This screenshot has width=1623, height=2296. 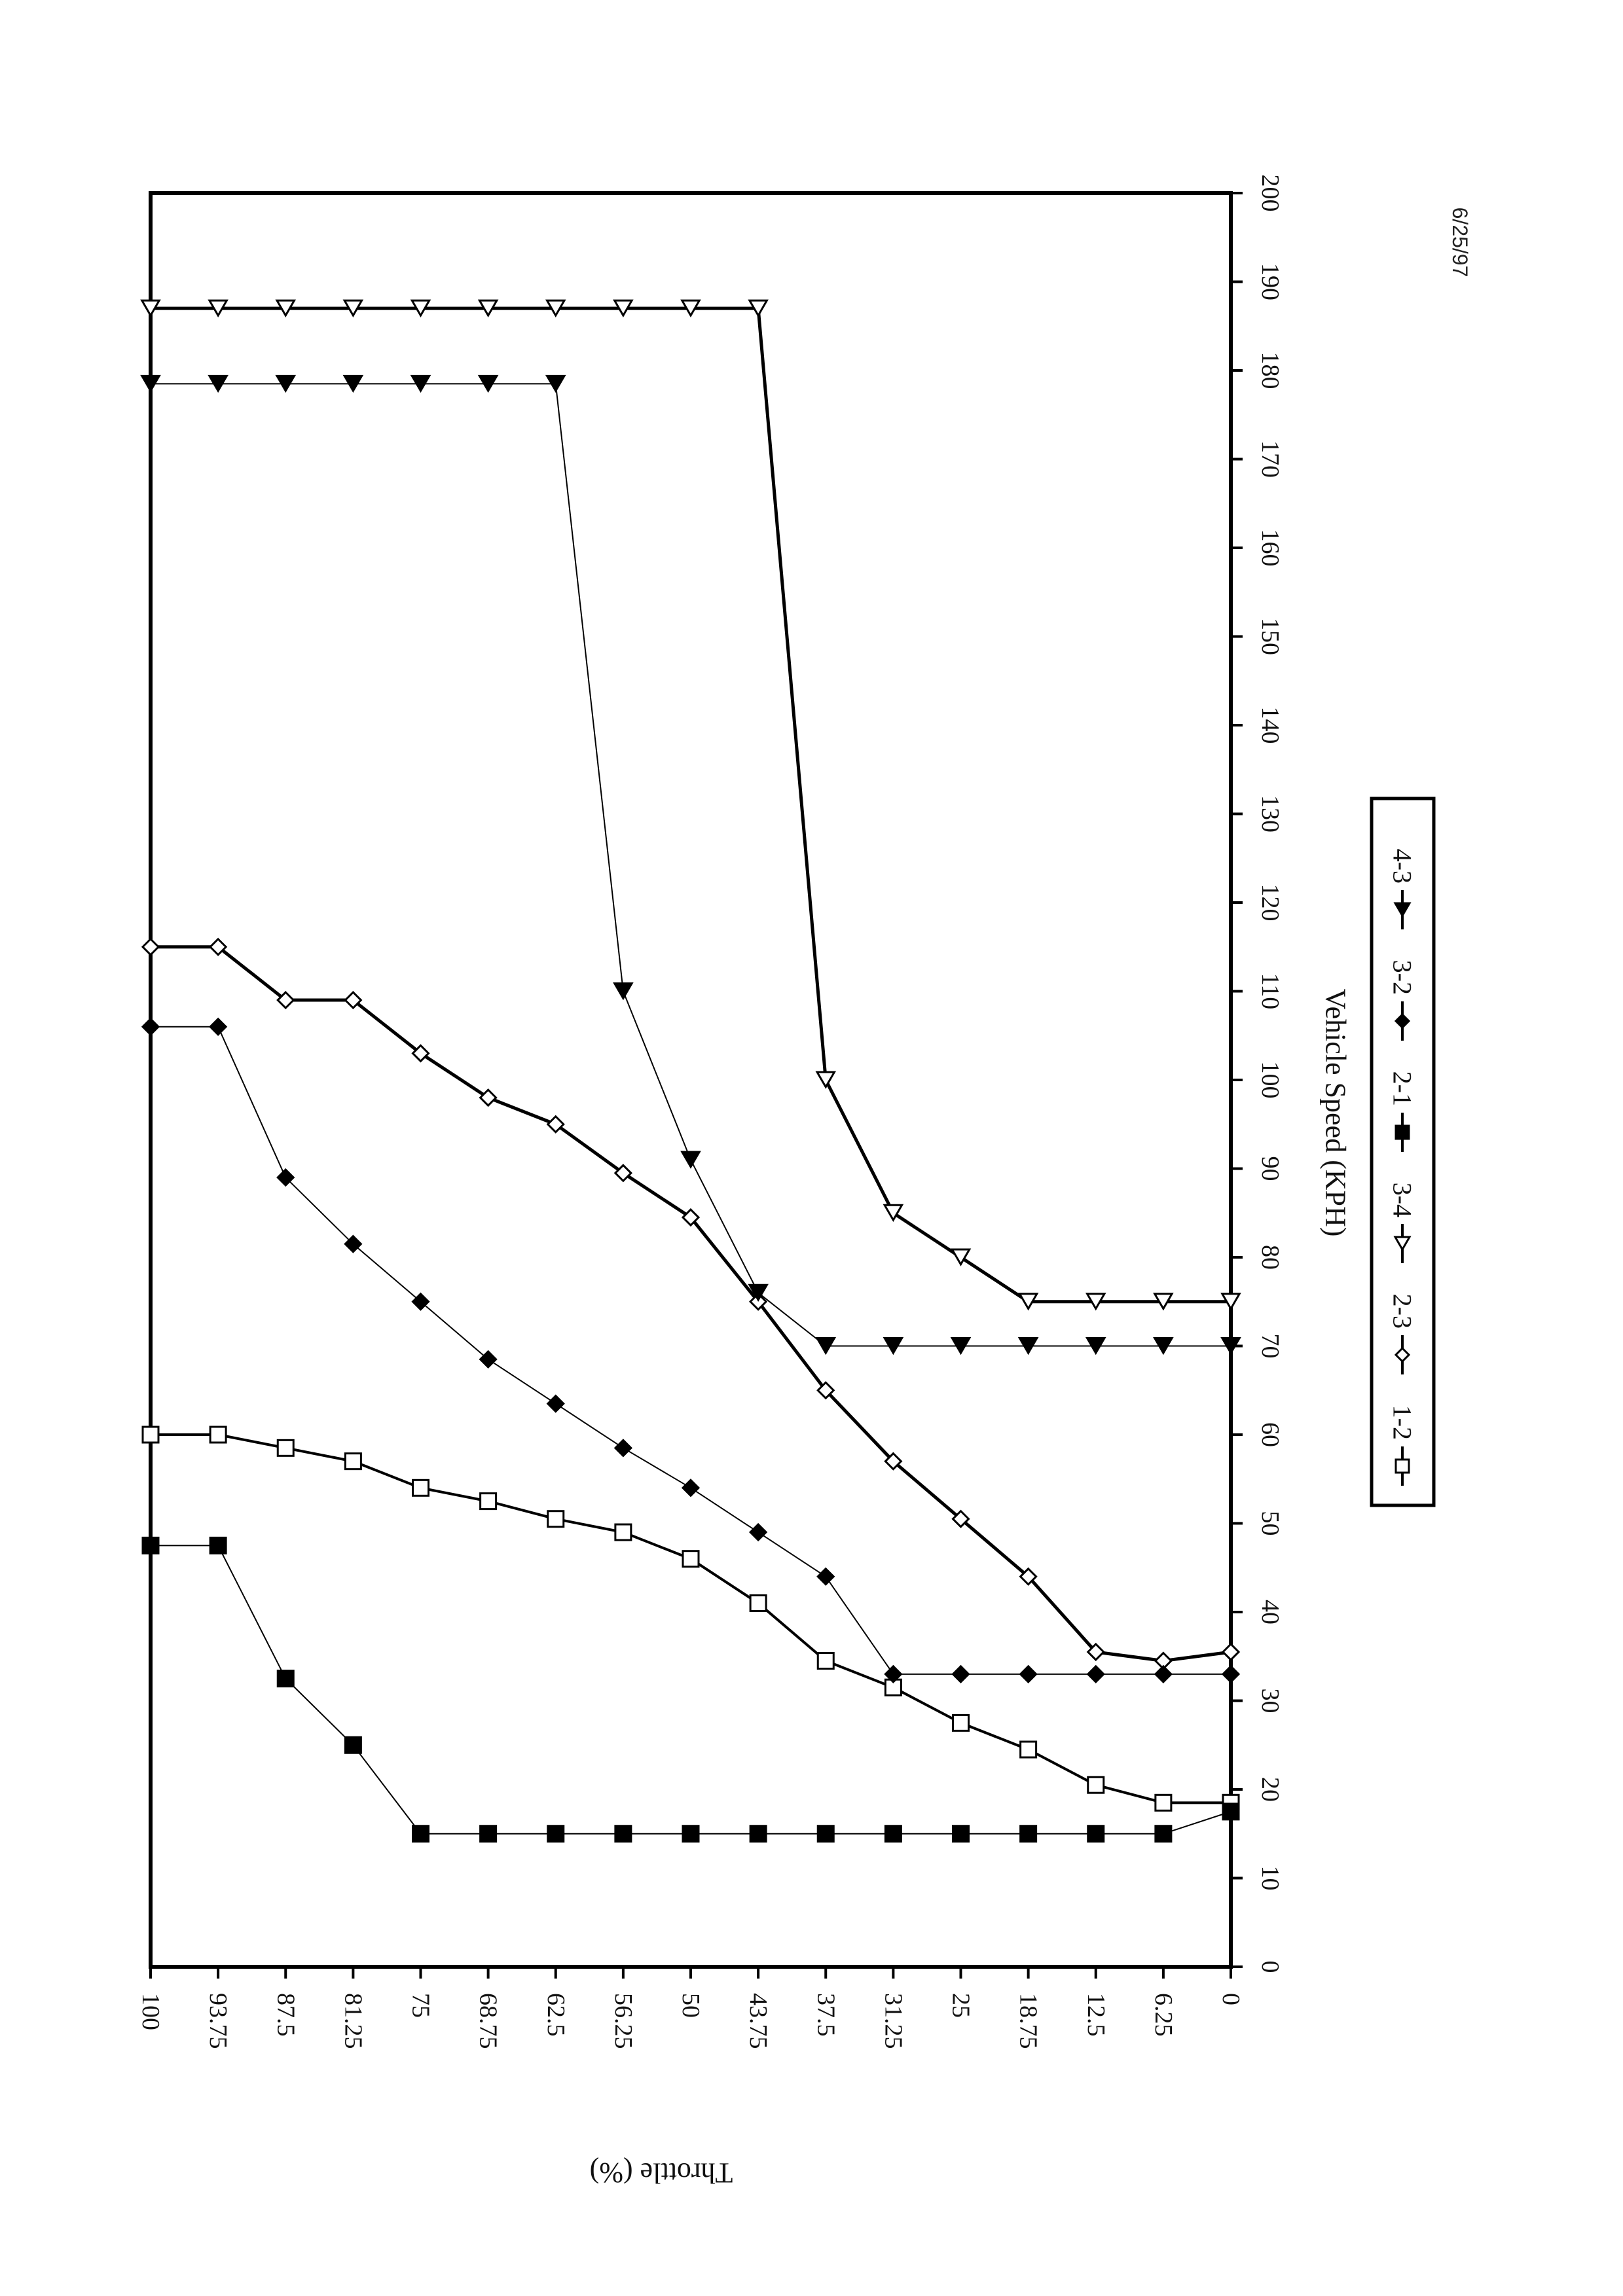 I want to click on x-tick-label: 170, so click(x=1270, y=459).